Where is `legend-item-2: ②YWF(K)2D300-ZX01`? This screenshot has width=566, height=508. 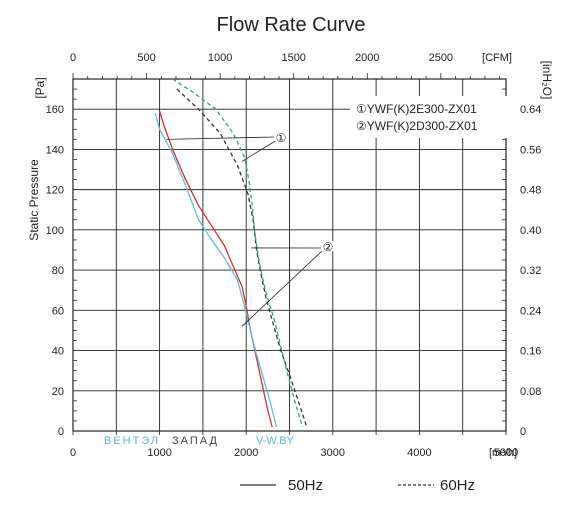 legend-item-2: ②YWF(K)2D300-ZX01 is located at coordinates (417, 126).